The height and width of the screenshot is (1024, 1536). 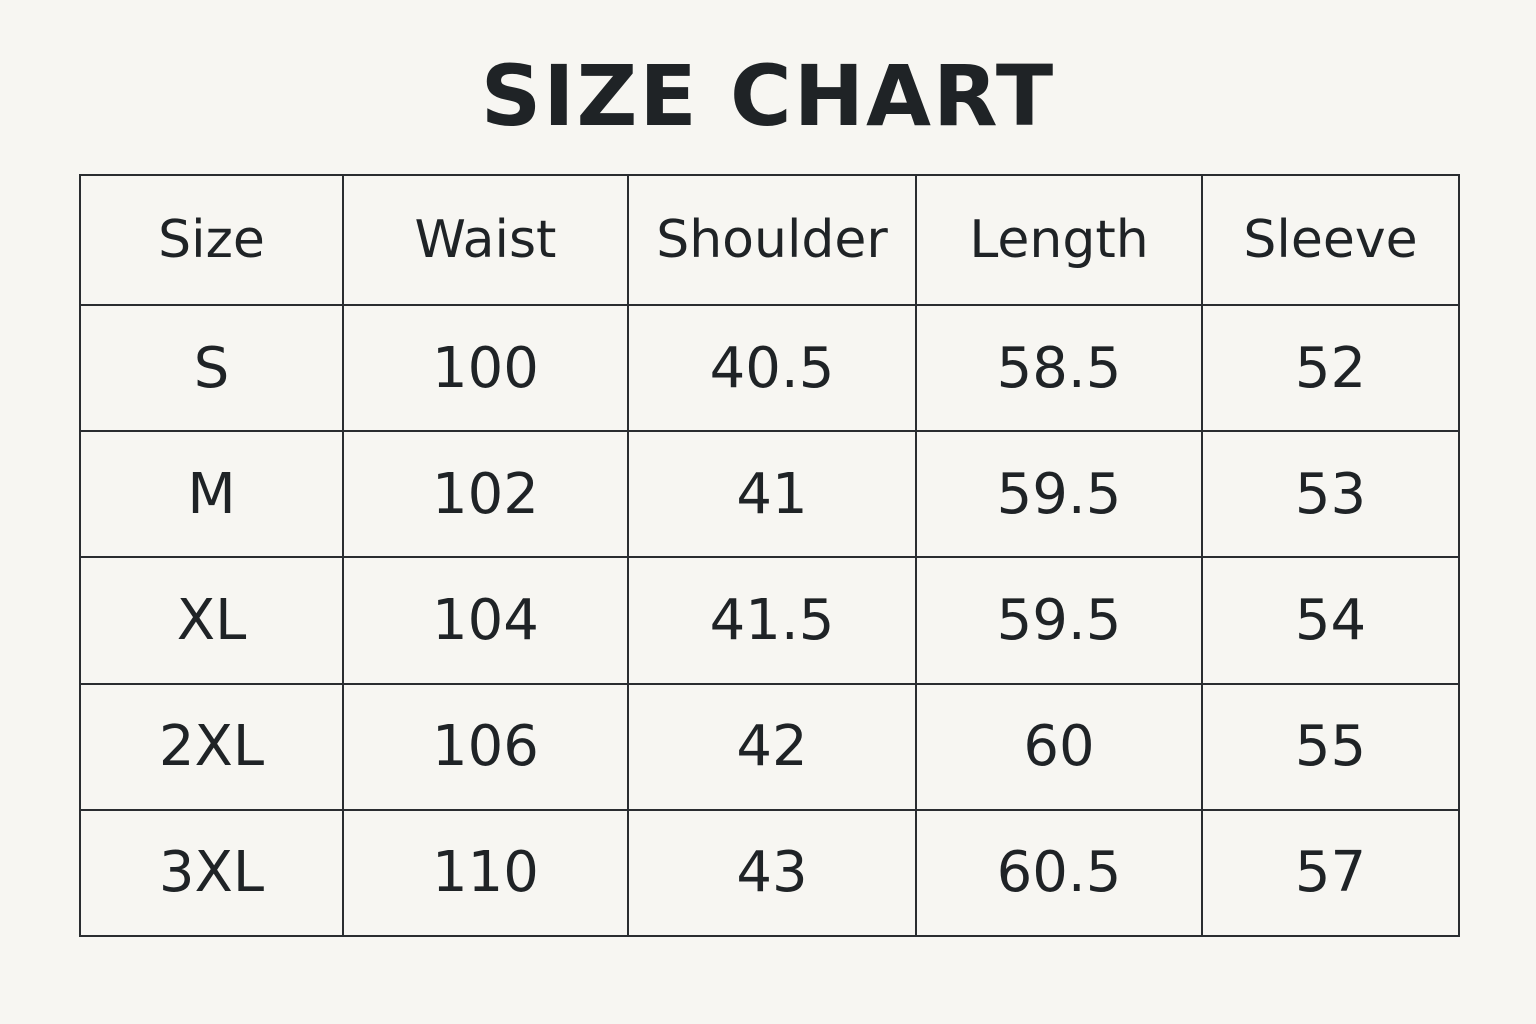 I want to click on table-row: 3XL 110 43 60.5 57, so click(x=769, y=873).